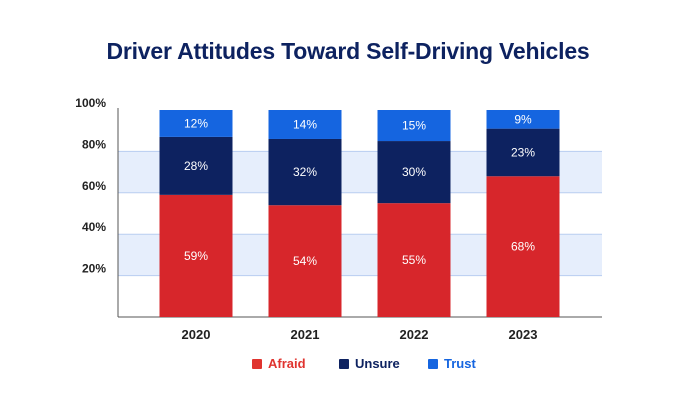 The height and width of the screenshot is (409, 696). Describe the element at coordinates (344, 364) in the screenshot. I see `legend-swatch-unsure` at that location.